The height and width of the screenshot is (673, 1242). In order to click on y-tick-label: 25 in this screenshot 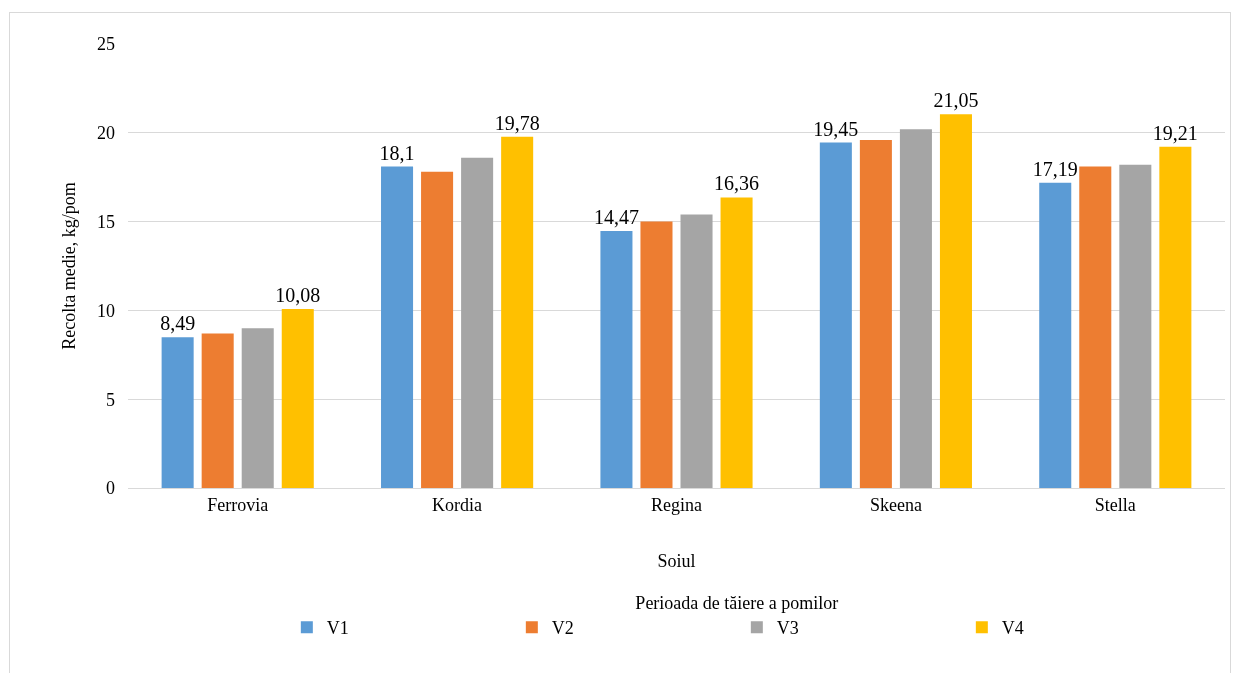, I will do `click(106, 44)`.